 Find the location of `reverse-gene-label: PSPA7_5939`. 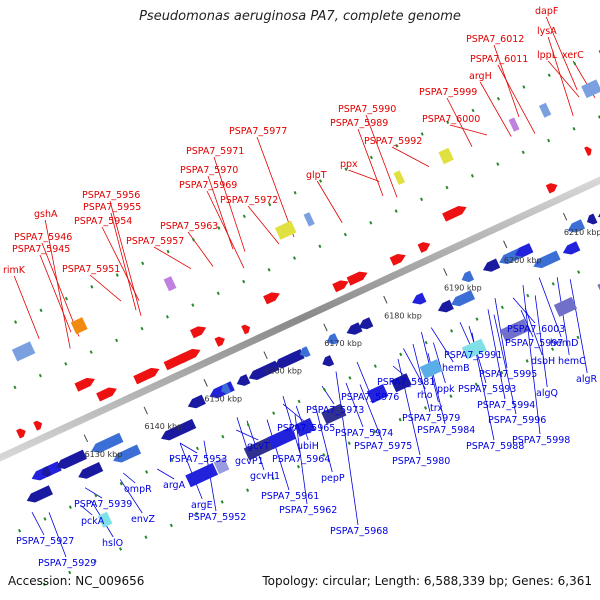

reverse-gene-label: PSPA7_5939 is located at coordinates (103, 504).